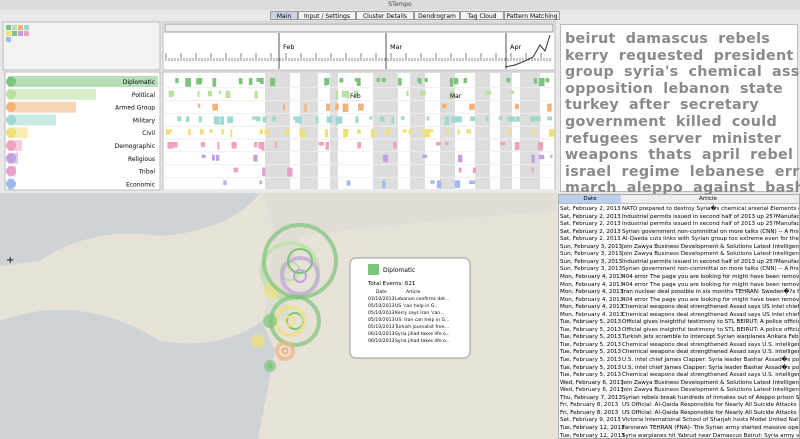 The image size is (800, 439). Describe the element at coordinates (721, 155) in the screenshot. I see `tag-word: april` at that location.